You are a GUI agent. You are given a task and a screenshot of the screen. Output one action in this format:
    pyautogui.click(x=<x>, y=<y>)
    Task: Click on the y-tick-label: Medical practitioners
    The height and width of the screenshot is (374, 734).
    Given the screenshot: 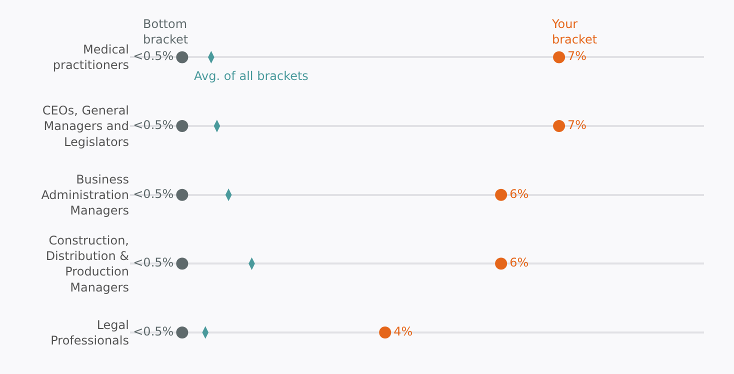 What is the action you would take?
    pyautogui.click(x=90, y=57)
    